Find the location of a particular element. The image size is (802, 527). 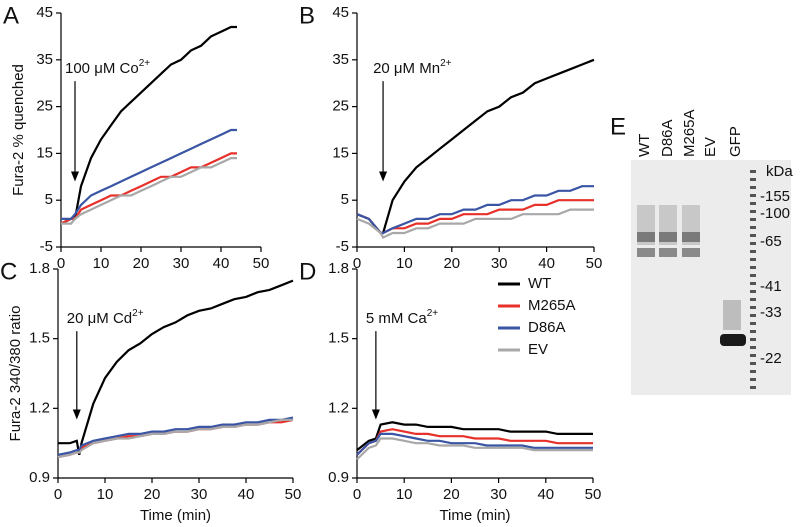

annotation-text: 20 μM Mn is located at coordinates (406, 68).